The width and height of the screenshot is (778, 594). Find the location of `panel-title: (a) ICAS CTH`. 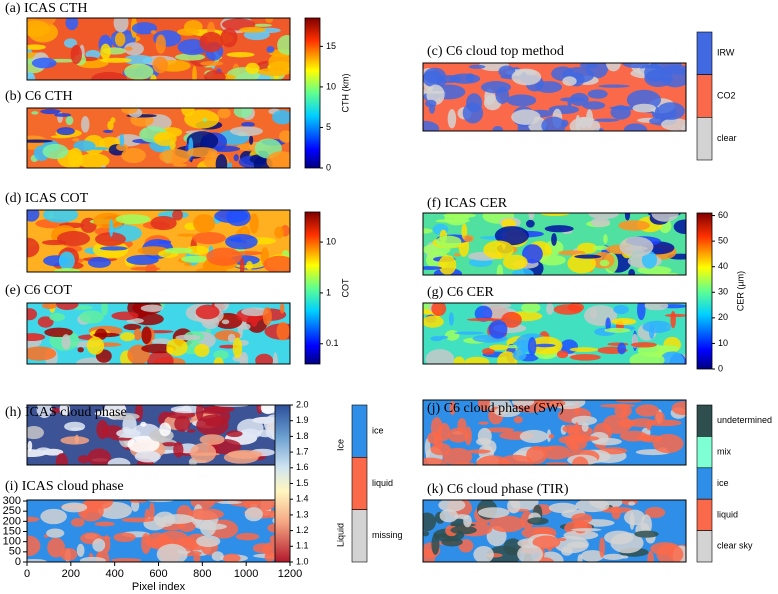

panel-title: (a) ICAS CTH is located at coordinates (46, 8).